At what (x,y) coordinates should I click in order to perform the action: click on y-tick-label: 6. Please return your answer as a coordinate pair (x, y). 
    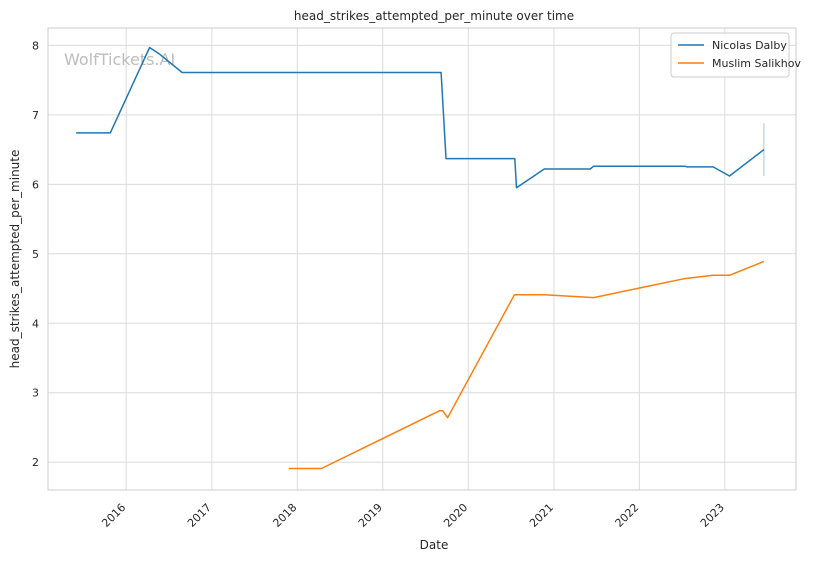
    Looking at the image, I should click on (35, 184).